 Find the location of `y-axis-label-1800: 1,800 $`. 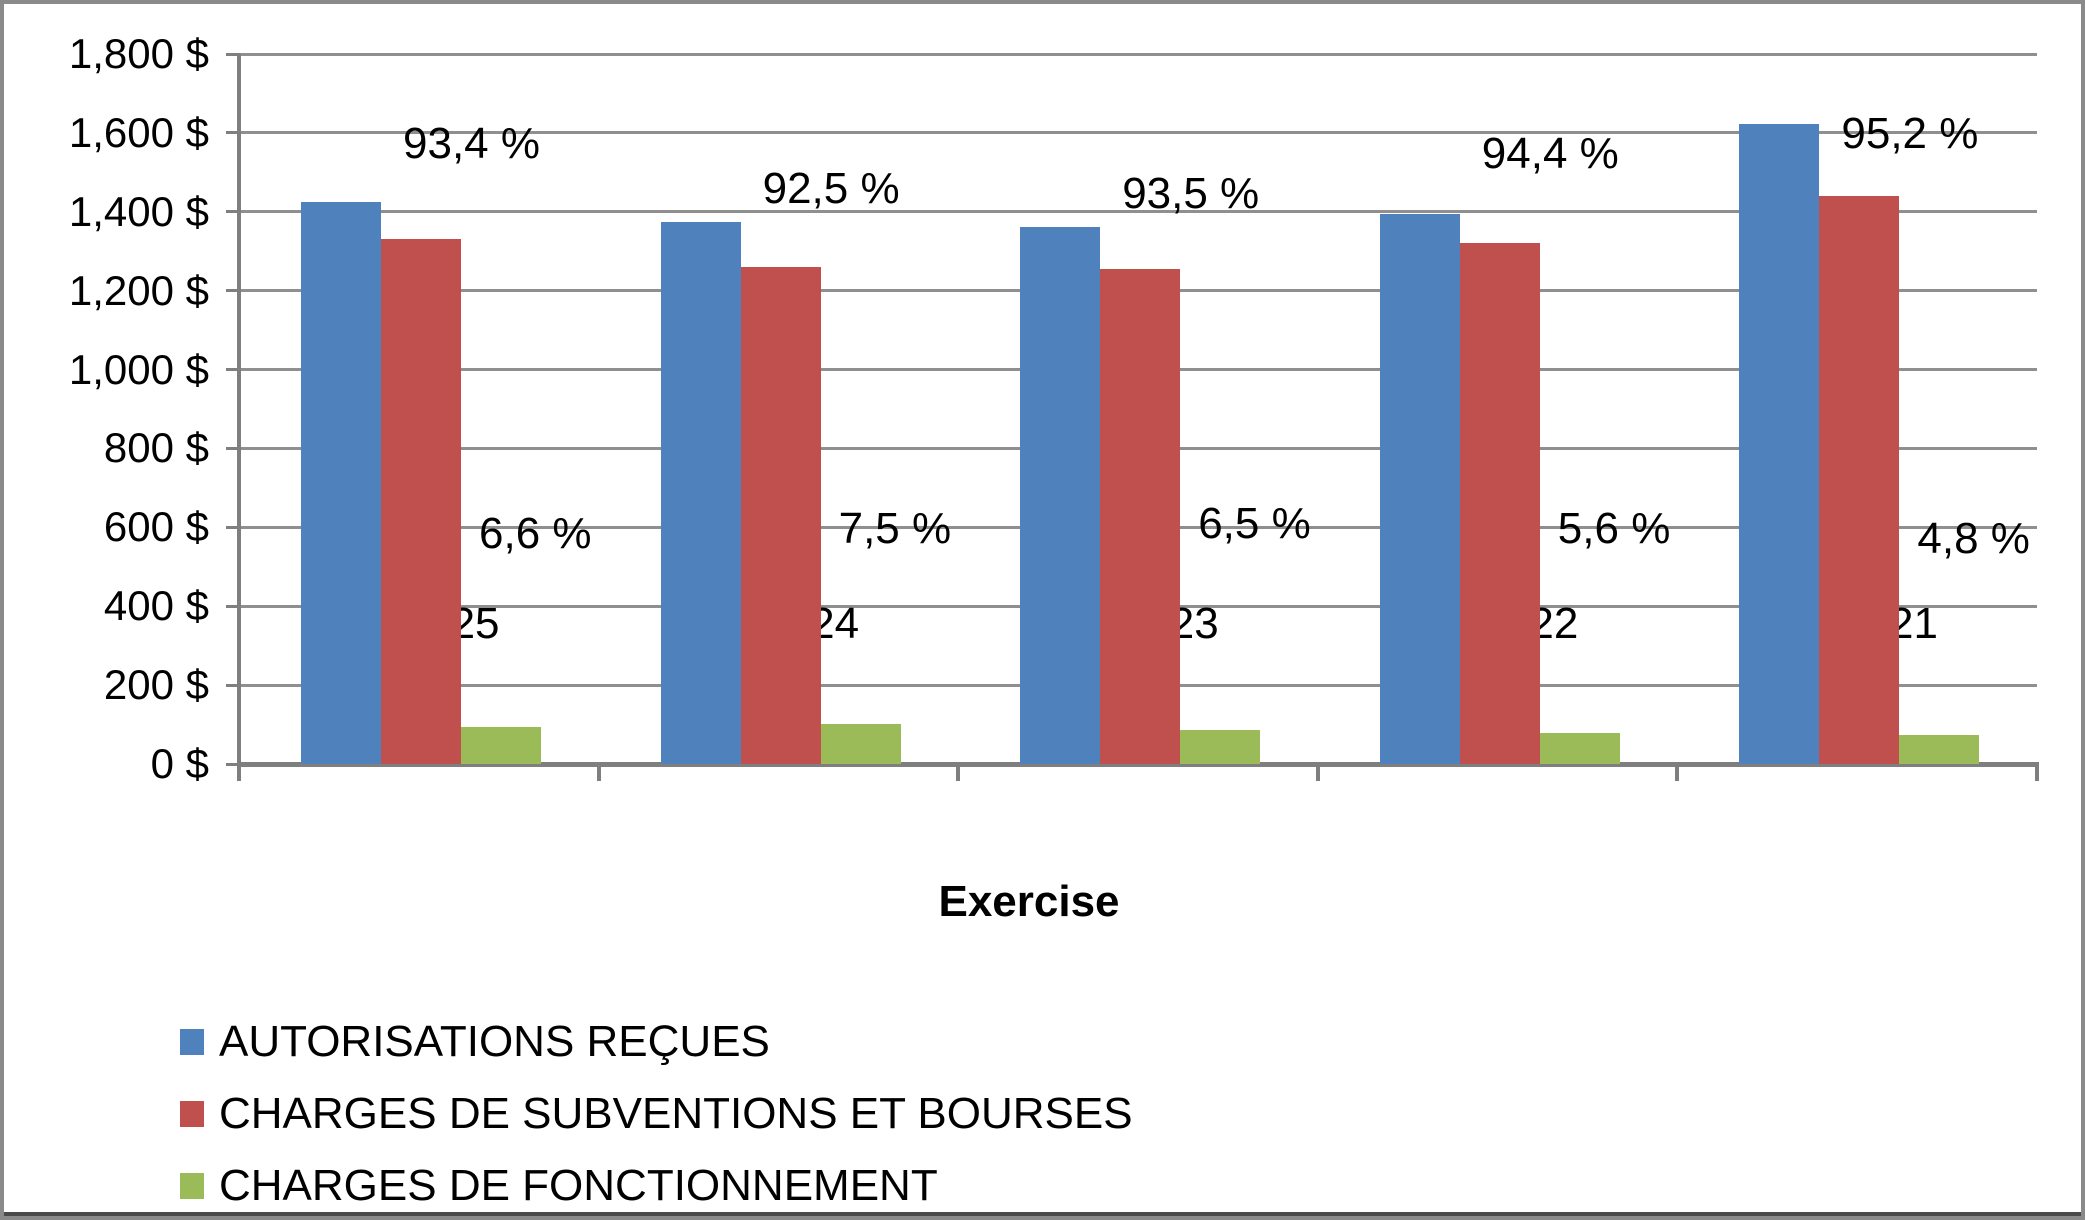

y-axis-label-1800: 1,800 $ is located at coordinates (138, 53).